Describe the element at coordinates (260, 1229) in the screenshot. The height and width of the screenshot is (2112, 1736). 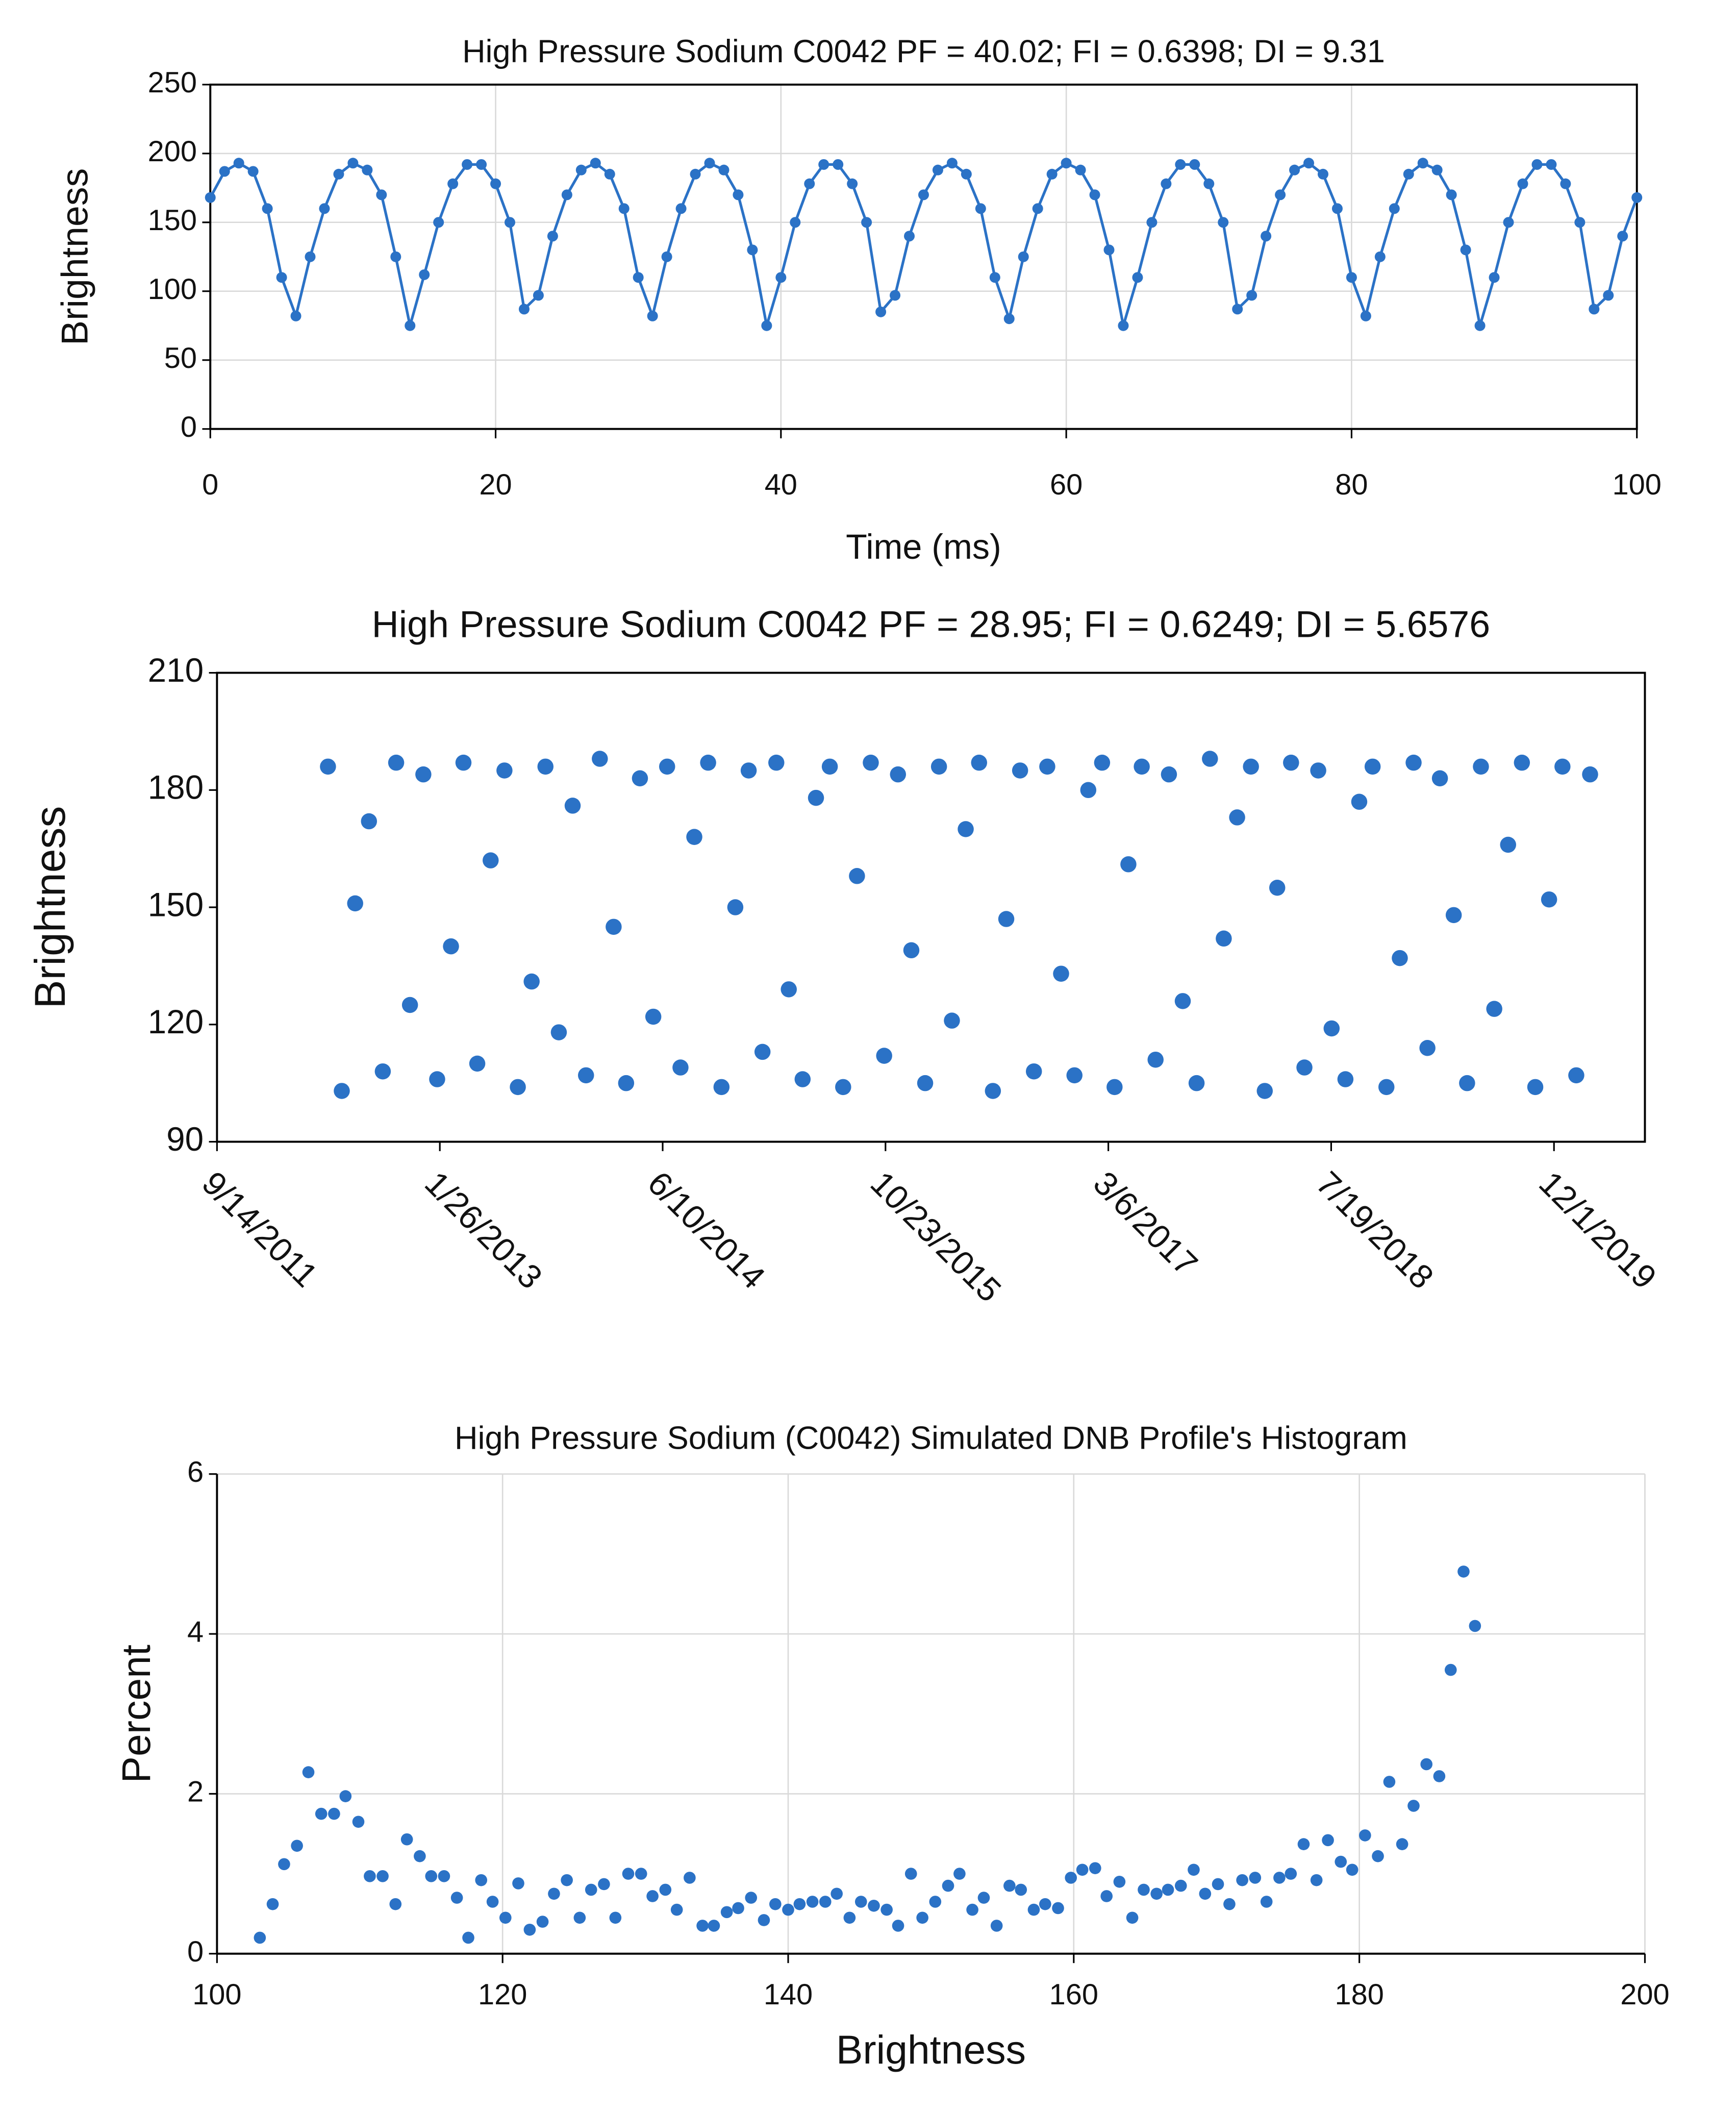
I see `x-tick-label: 9/14/2011` at that location.